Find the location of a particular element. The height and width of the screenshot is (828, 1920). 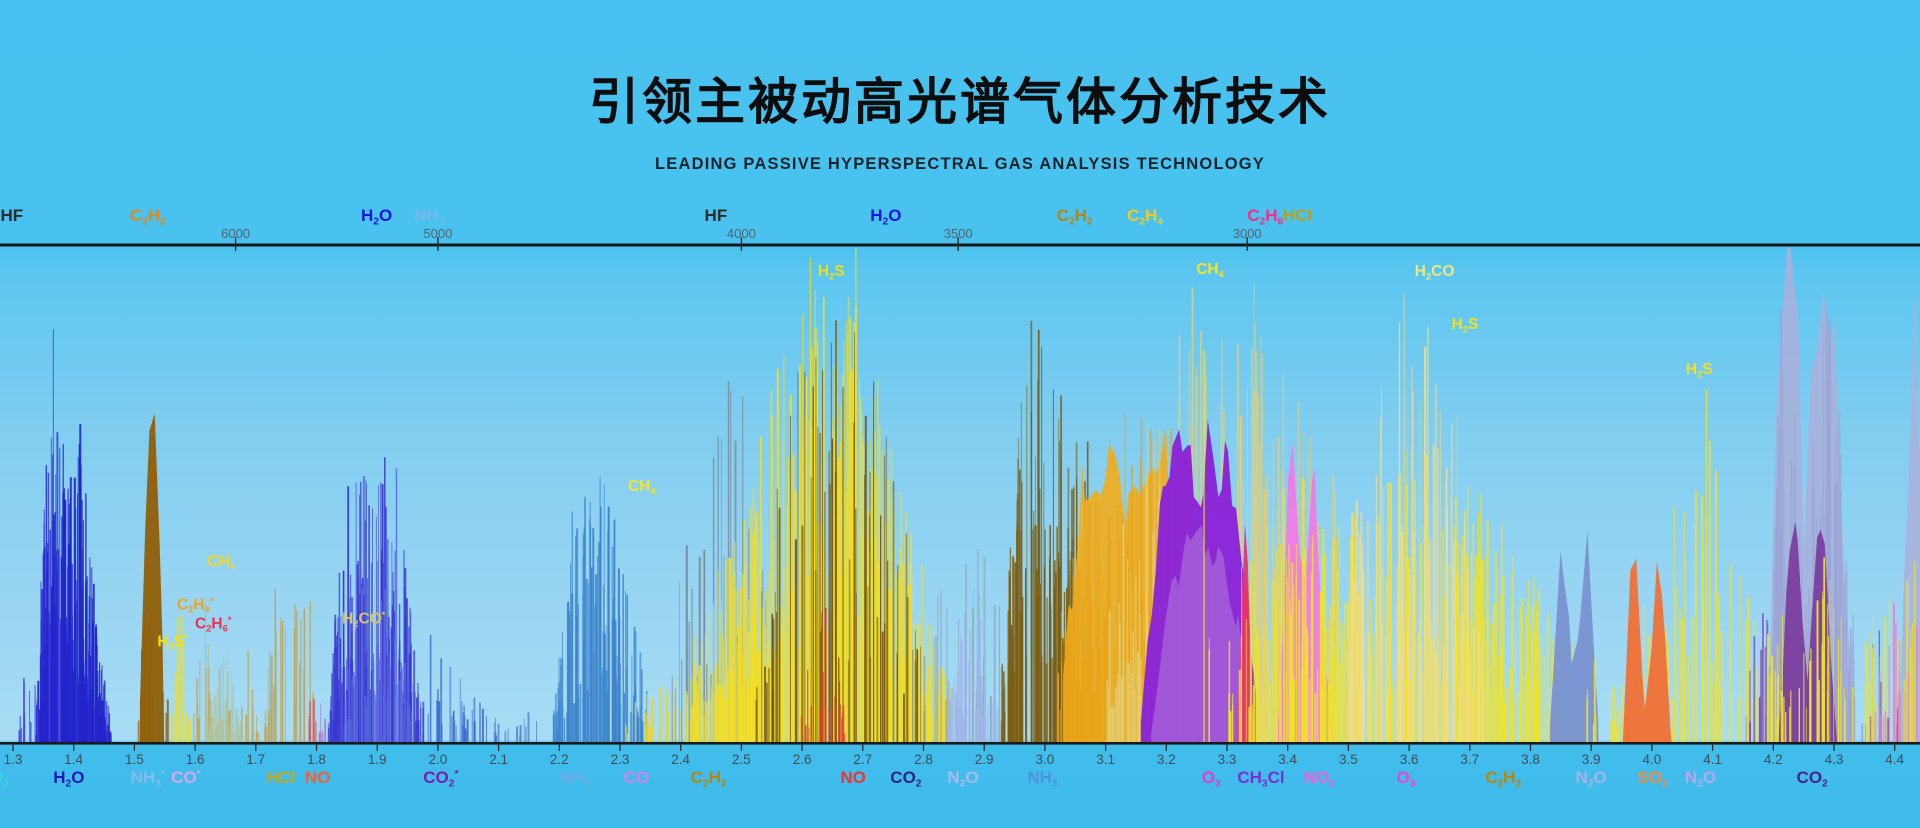

top-gas-label-C2H4: C2H4 is located at coordinates (1145, 217).